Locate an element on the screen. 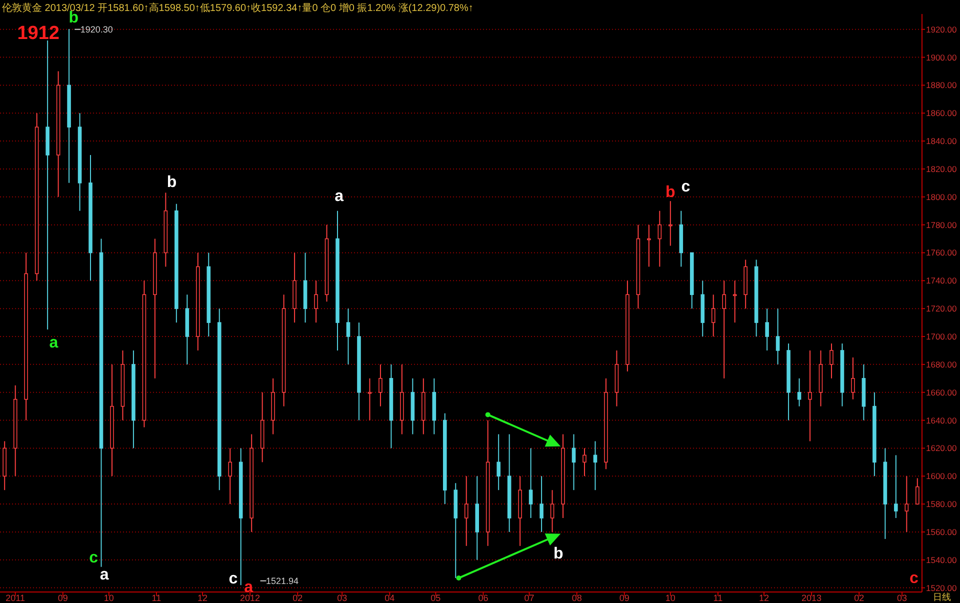 The image size is (960, 603). y-tick-label: 1600.00 is located at coordinates (941, 476).